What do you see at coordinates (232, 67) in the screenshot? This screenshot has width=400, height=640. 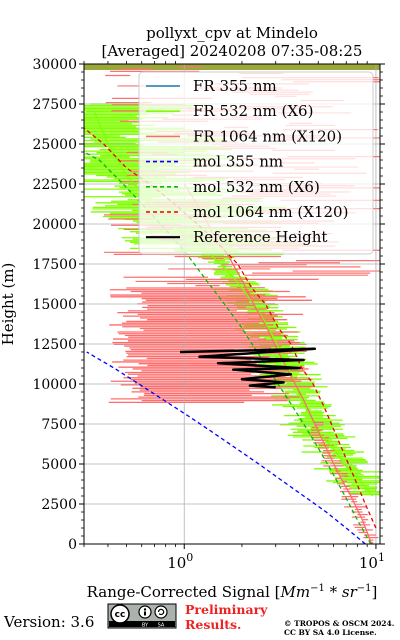 I see `top-saturation-band` at bounding box center [232, 67].